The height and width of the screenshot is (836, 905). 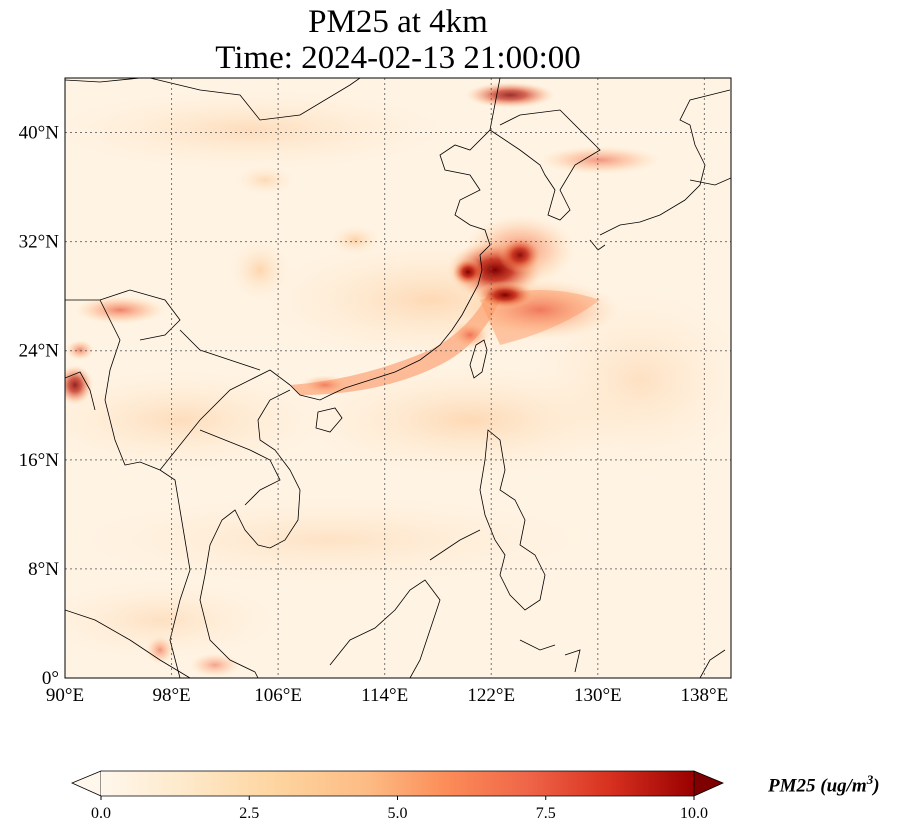 I want to click on colorbar-min-extend, so click(x=86, y=783).